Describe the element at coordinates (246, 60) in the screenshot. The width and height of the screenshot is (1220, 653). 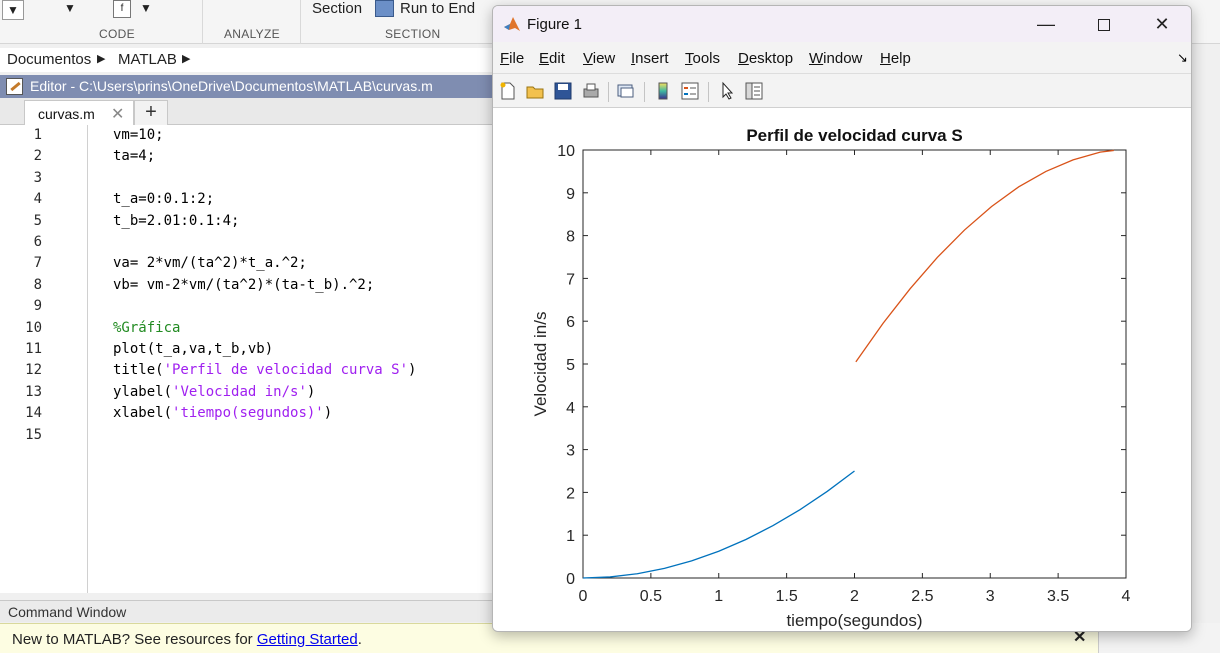
I see `breadcrumb: Documentos ▶ MATLAB ▶` at that location.